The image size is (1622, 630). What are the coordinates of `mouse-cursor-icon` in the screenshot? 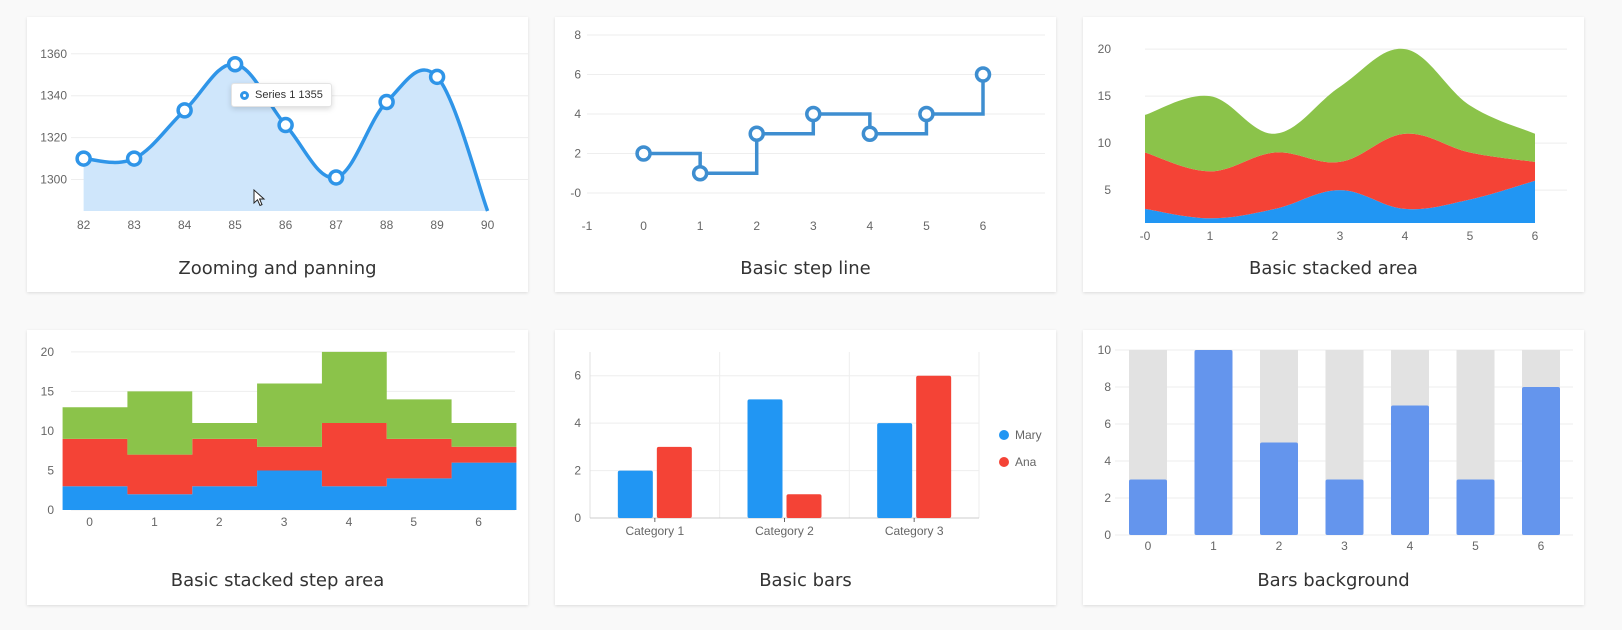 It's located at (259, 198).